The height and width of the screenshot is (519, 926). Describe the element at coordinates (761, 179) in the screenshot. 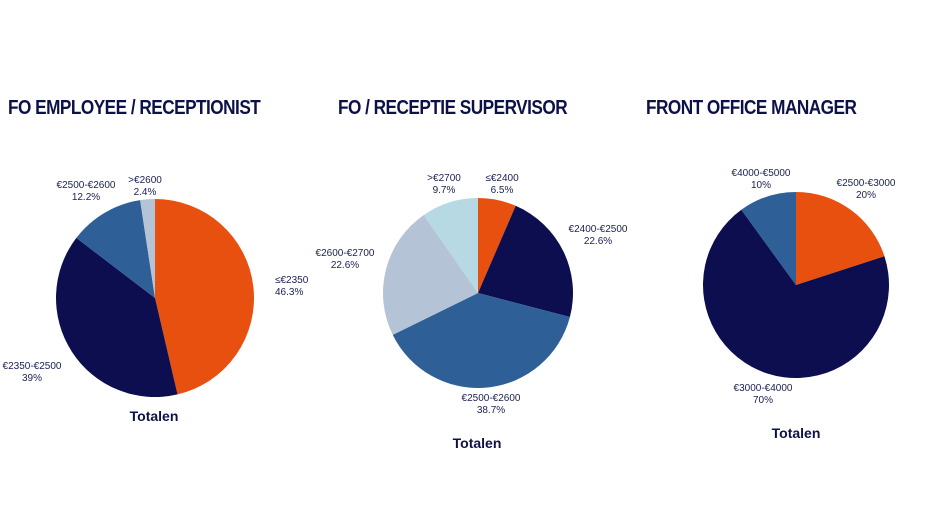

I see `slice-label: €4000-€5000 10%` at that location.